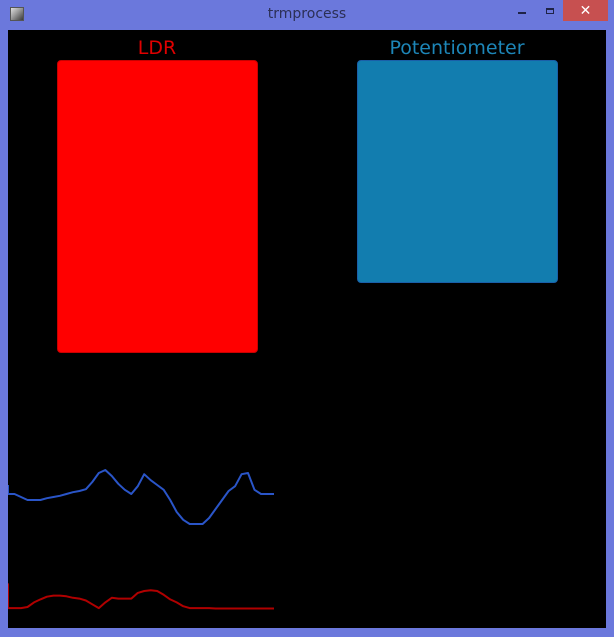 This screenshot has width=614, height=637. I want to click on ldr-label: LDR, so click(157, 48).